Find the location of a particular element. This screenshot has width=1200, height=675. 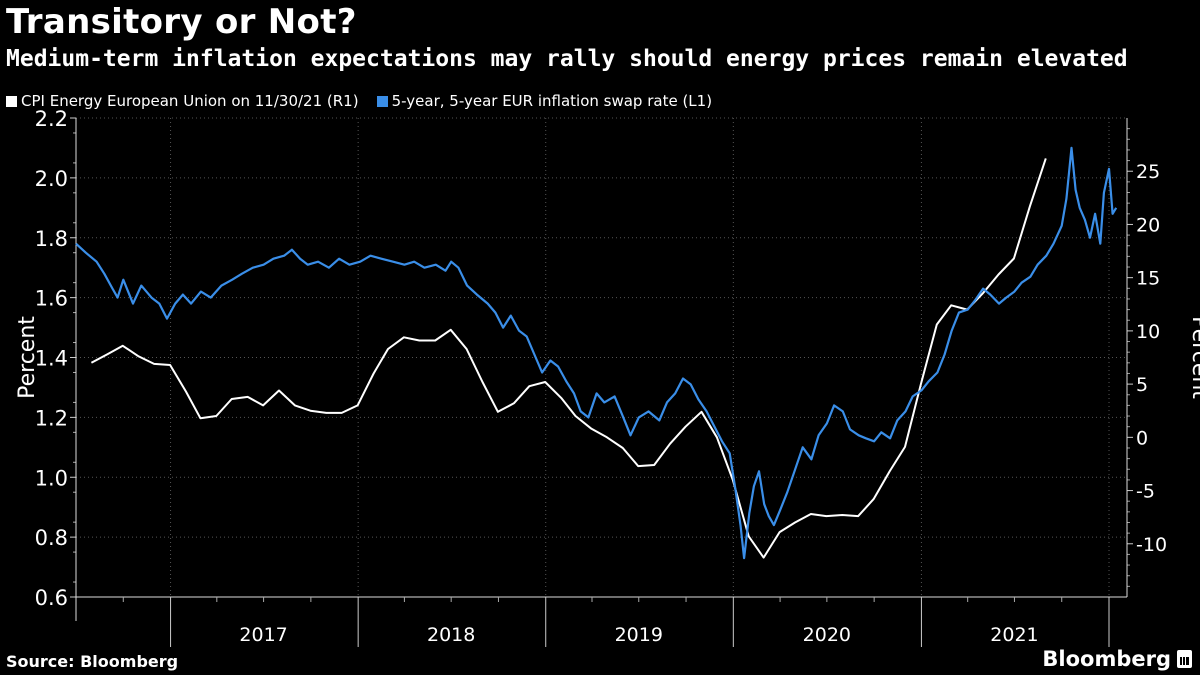

y-tick-label-left: 1.2 is located at coordinates (51, 418).